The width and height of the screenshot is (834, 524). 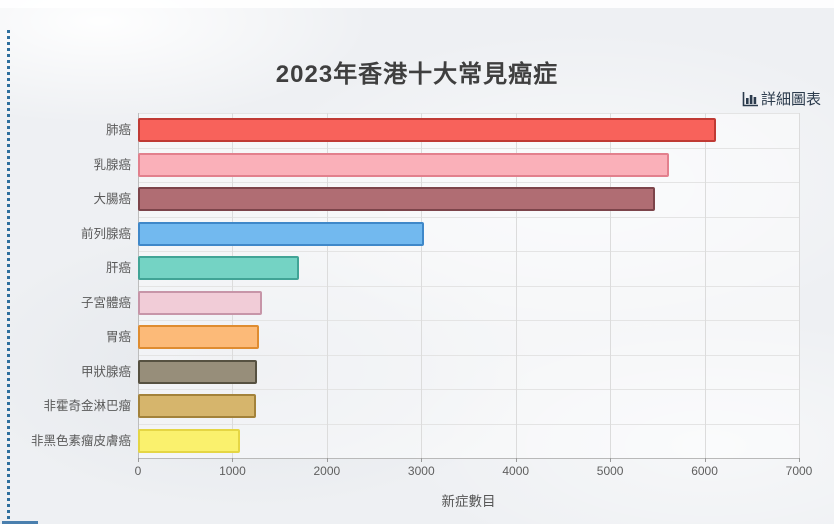 What do you see at coordinates (8, 277) in the screenshot?
I see `dotted-left-border` at bounding box center [8, 277].